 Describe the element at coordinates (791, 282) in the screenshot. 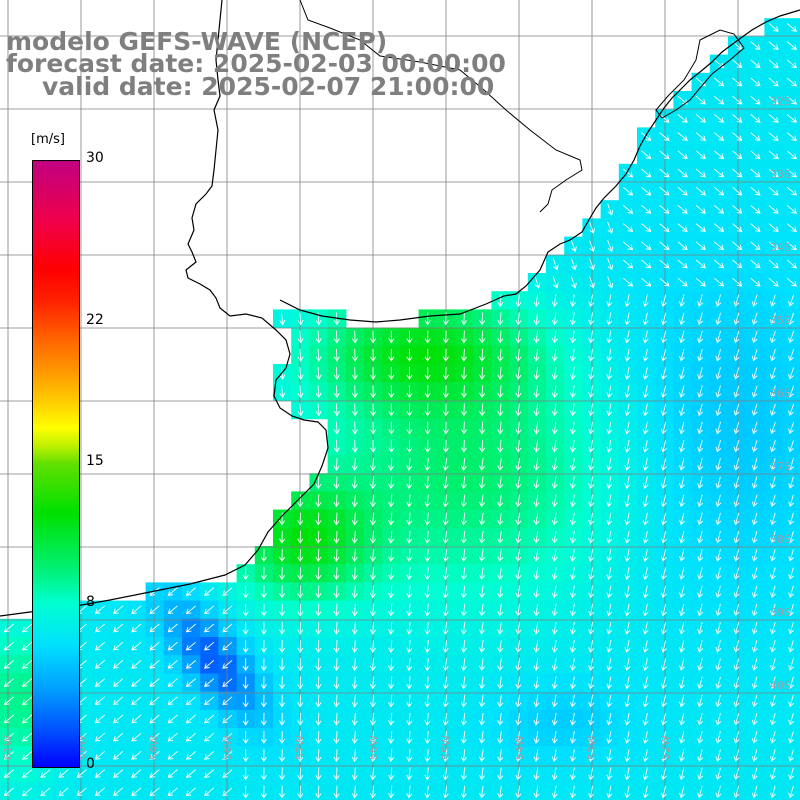

I see `wind-speed-cell` at that location.